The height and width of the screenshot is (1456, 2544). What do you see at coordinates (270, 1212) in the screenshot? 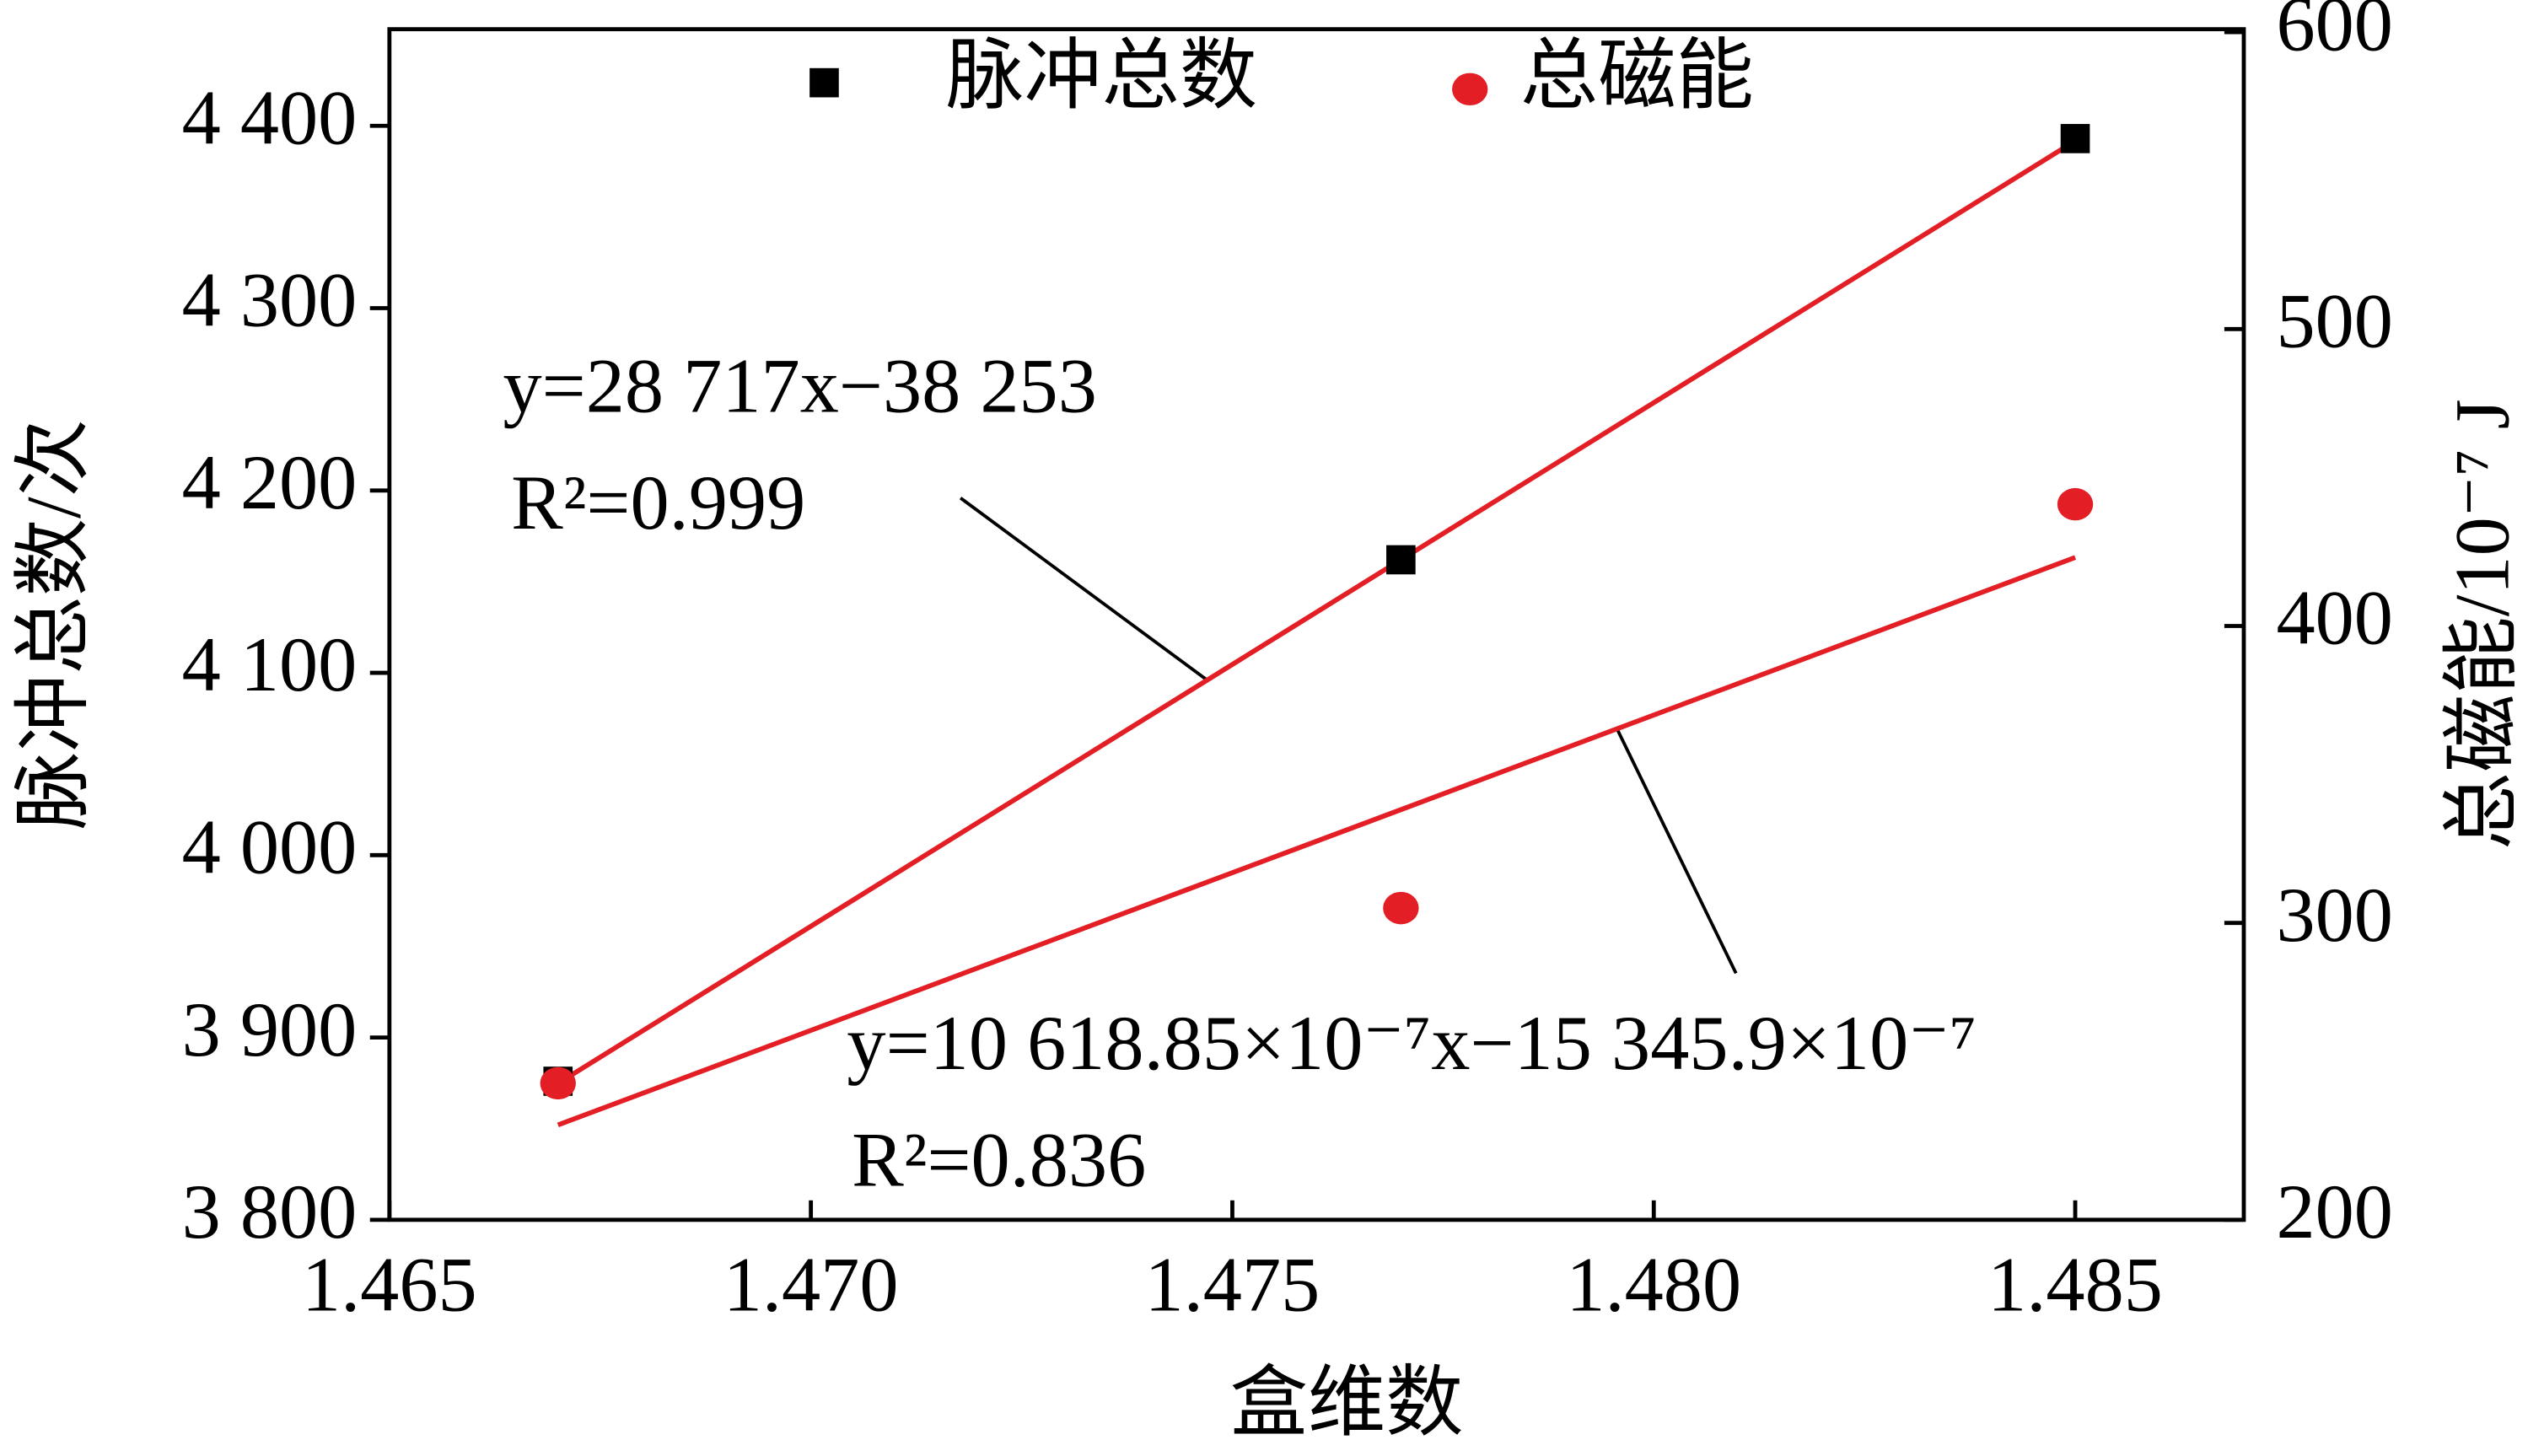
I see `y-tick-label: 3 800` at bounding box center [270, 1212].